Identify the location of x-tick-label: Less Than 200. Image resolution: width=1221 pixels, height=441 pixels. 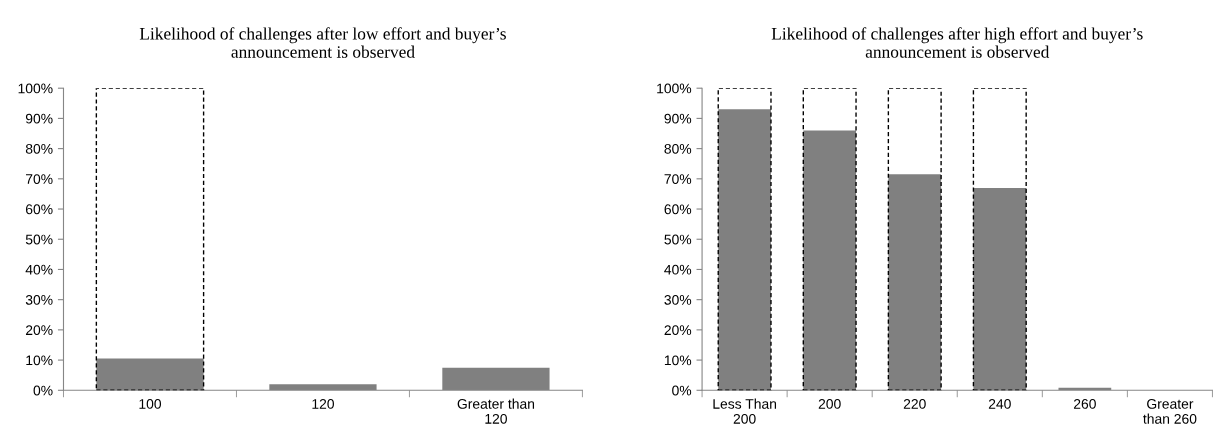
(745, 411).